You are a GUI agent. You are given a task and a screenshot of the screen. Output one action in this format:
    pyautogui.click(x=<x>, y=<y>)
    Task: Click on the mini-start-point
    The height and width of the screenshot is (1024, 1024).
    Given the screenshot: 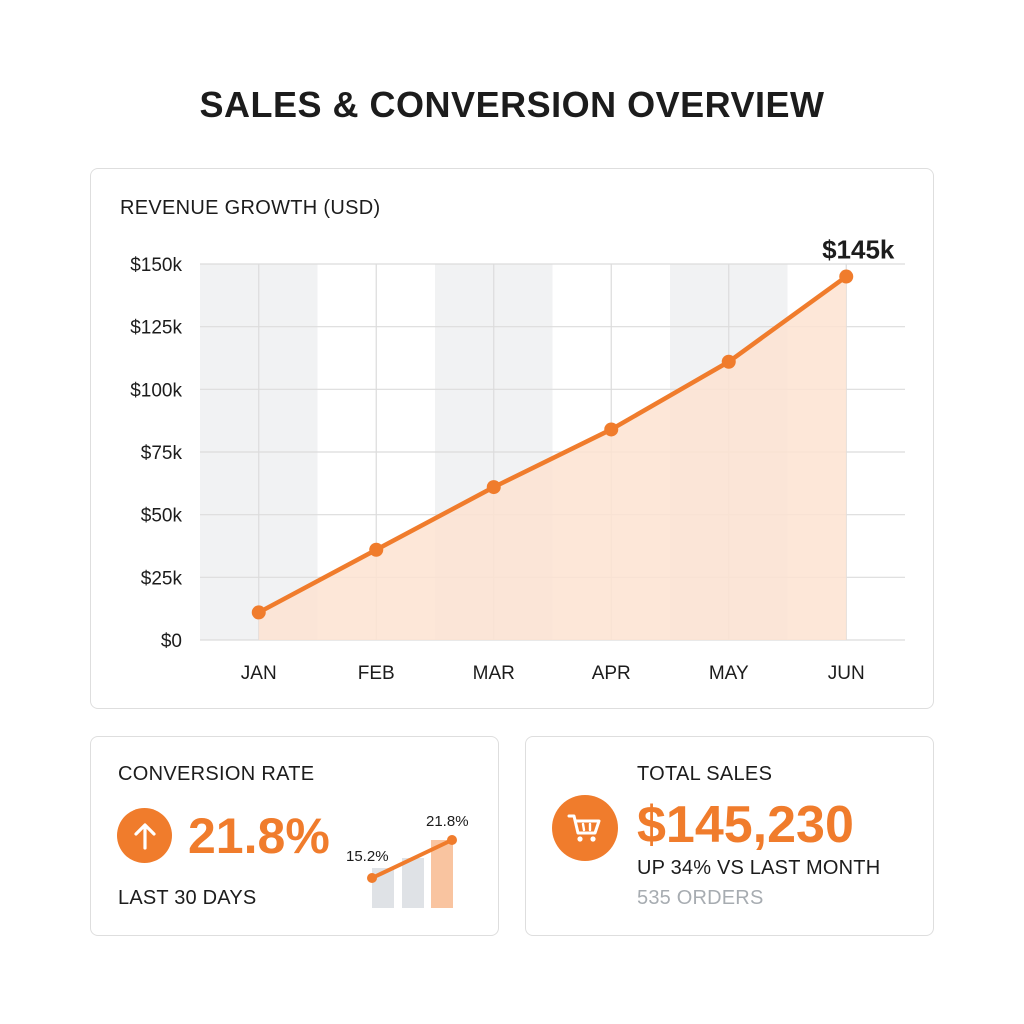 What is the action you would take?
    pyautogui.click(x=372, y=878)
    